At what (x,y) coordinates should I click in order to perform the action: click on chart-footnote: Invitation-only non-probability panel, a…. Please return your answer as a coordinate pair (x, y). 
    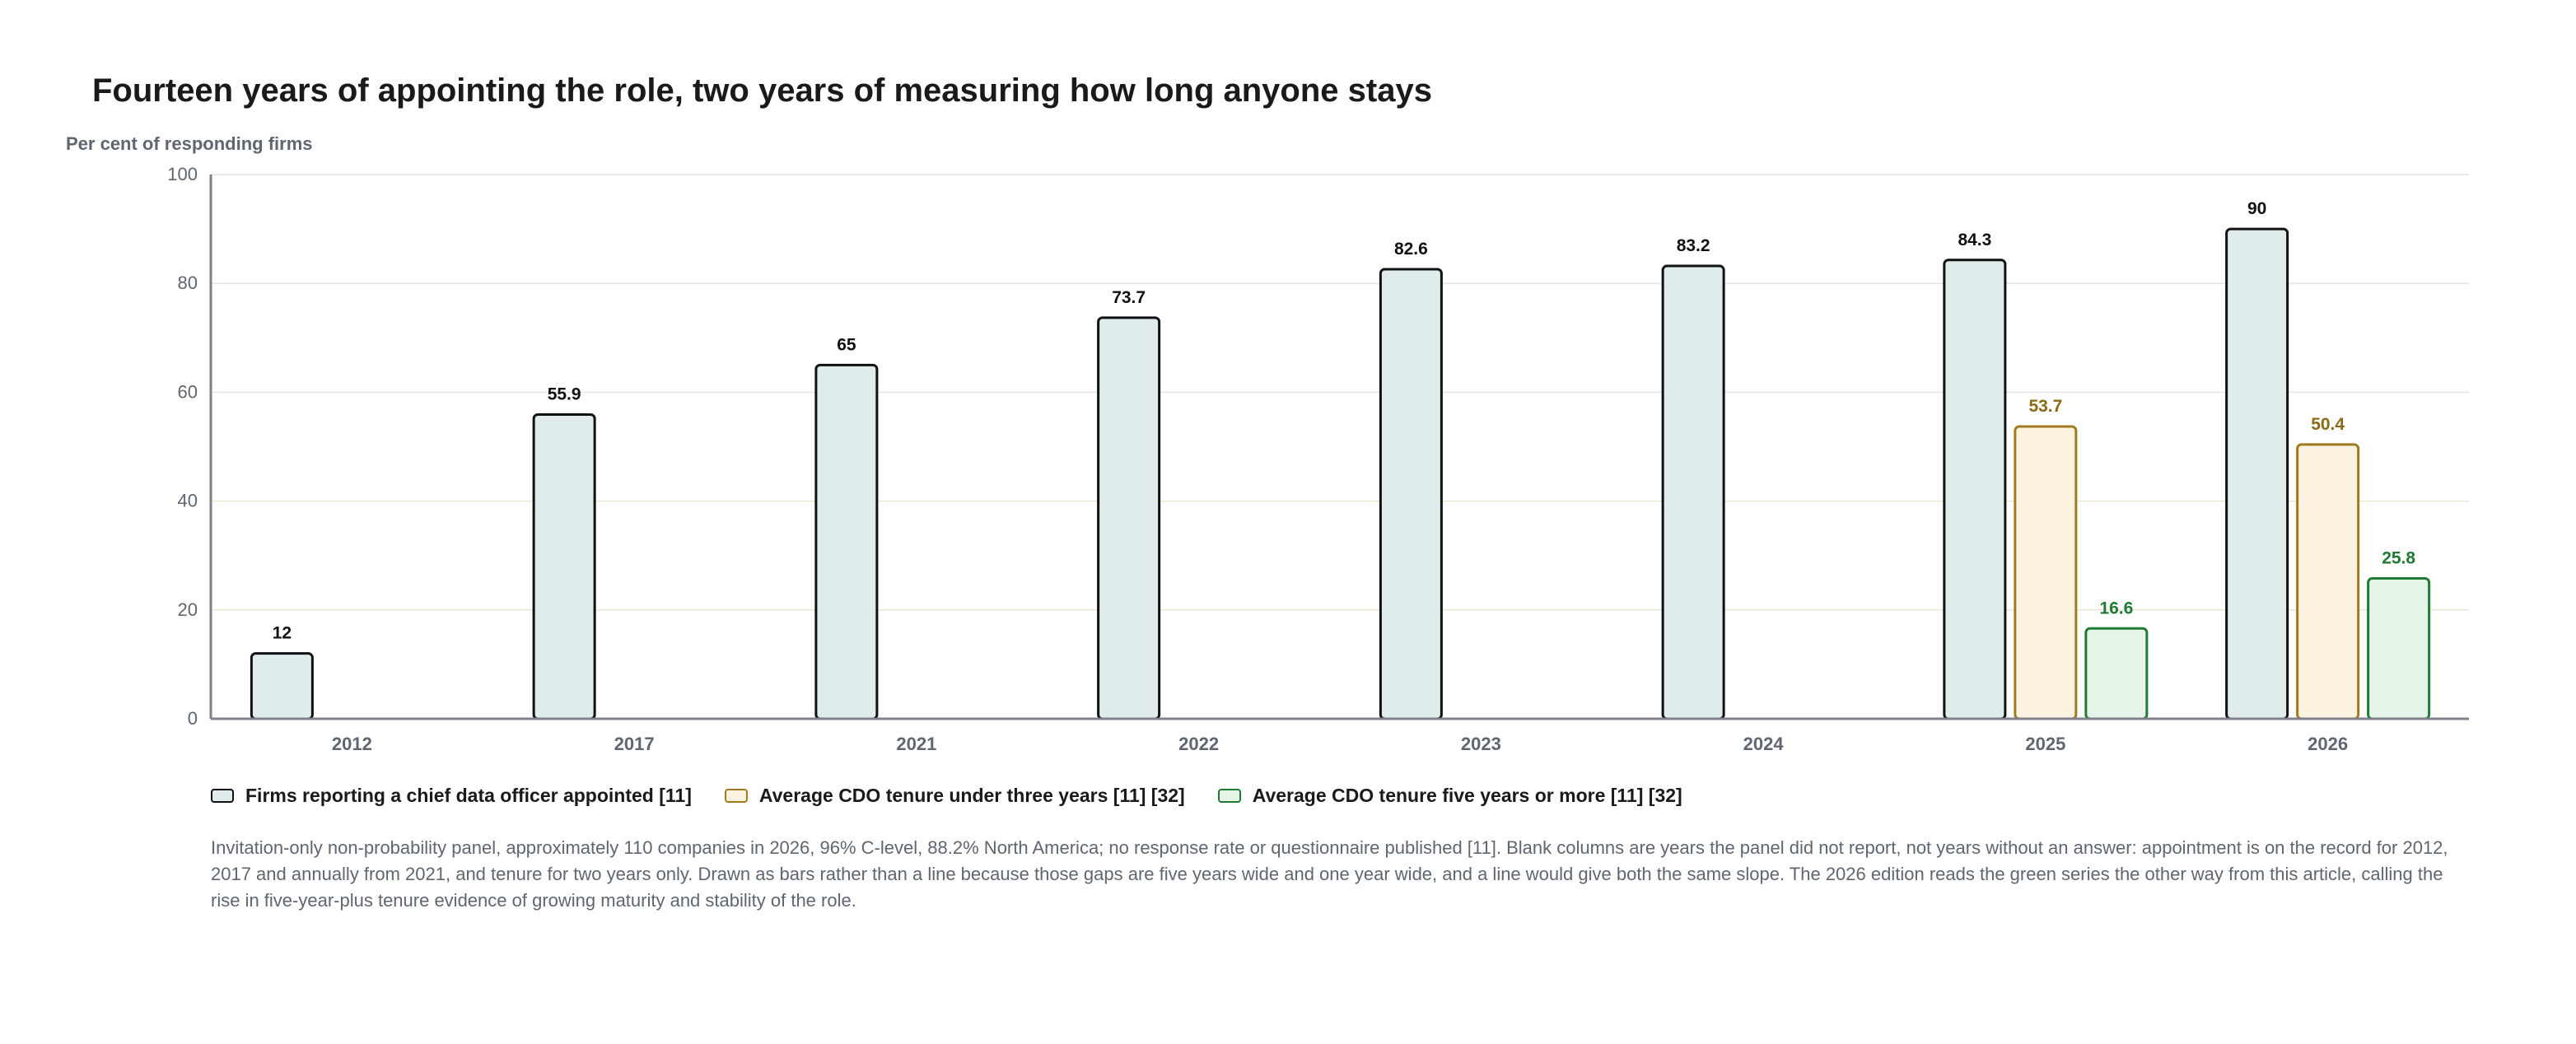
    Looking at the image, I should click on (1329, 874).